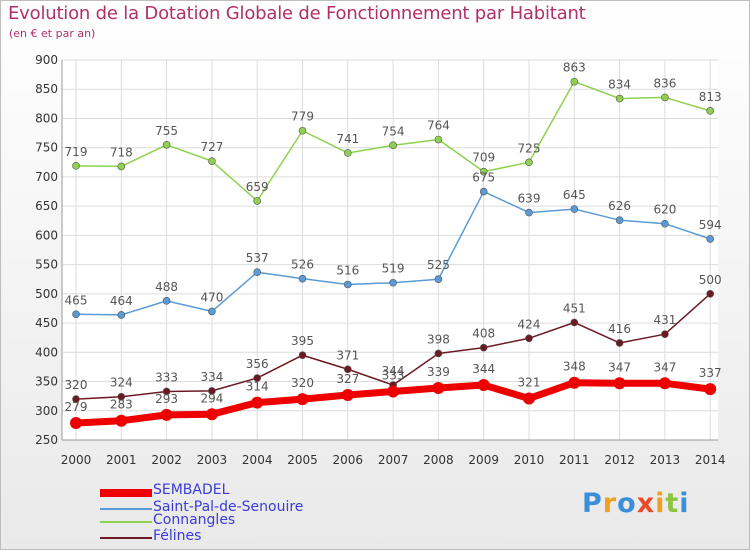 The height and width of the screenshot is (550, 750). I want to click on data-label-sembadel: 320, so click(302, 383).